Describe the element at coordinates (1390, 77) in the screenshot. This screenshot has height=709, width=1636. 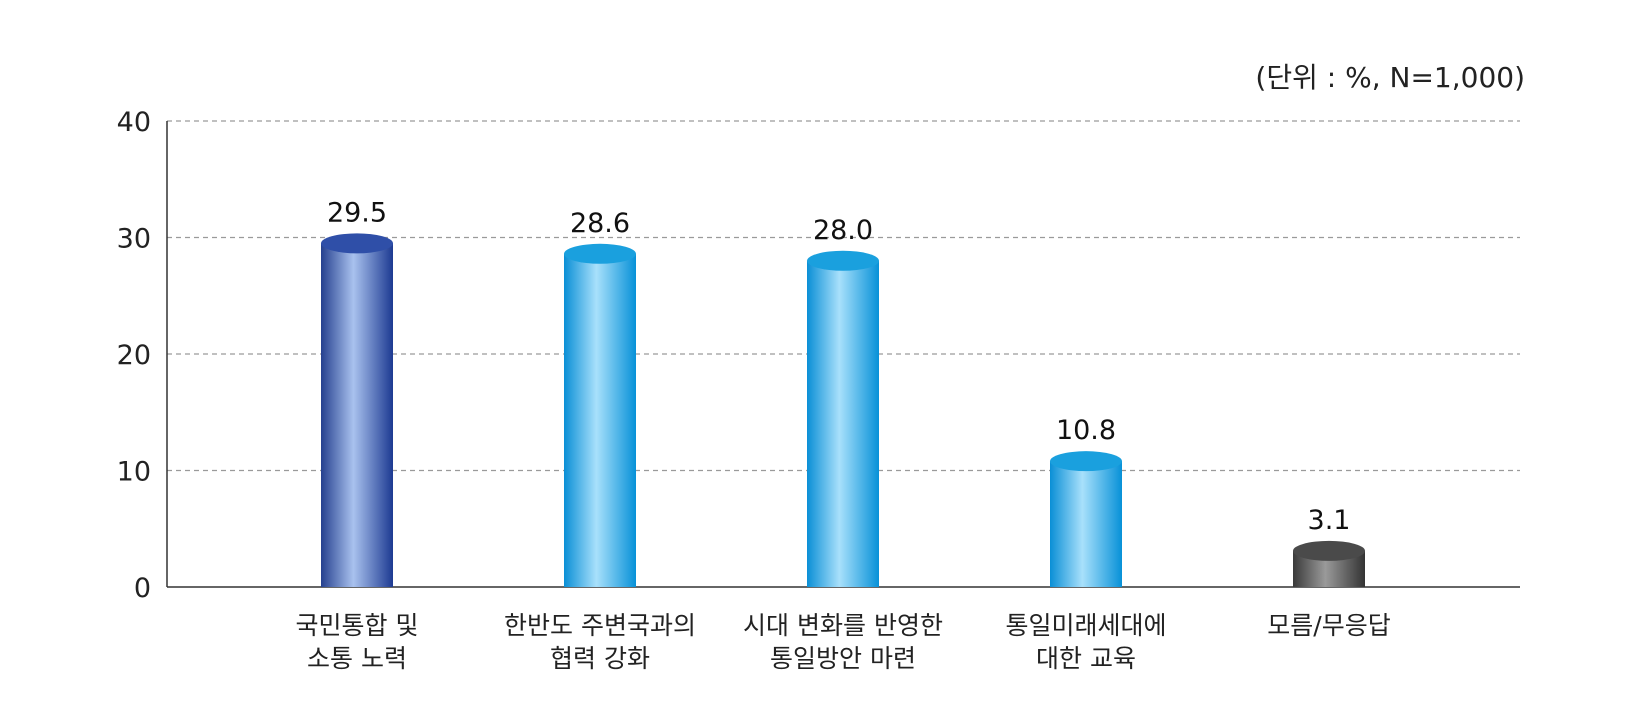
I see `unit-note: (단위 : %, N=1,000)` at that location.